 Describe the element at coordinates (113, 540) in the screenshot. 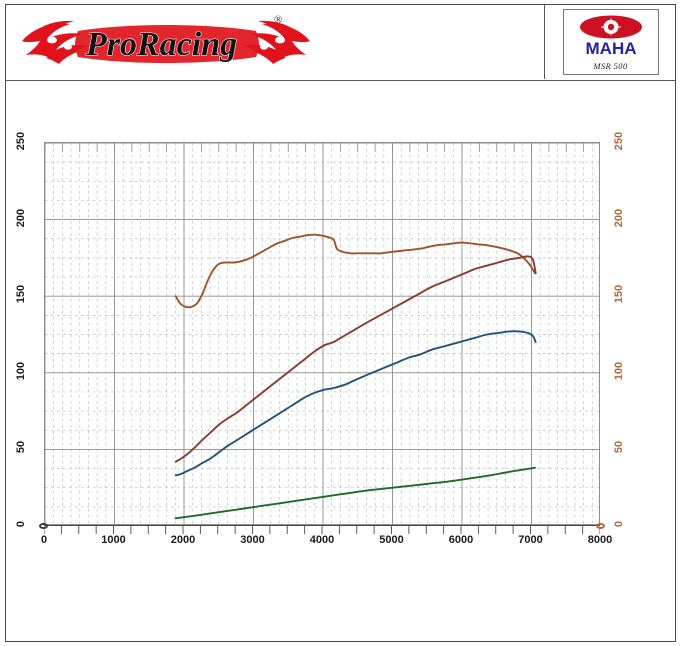

I see `x-tick-1000: 1000` at that location.